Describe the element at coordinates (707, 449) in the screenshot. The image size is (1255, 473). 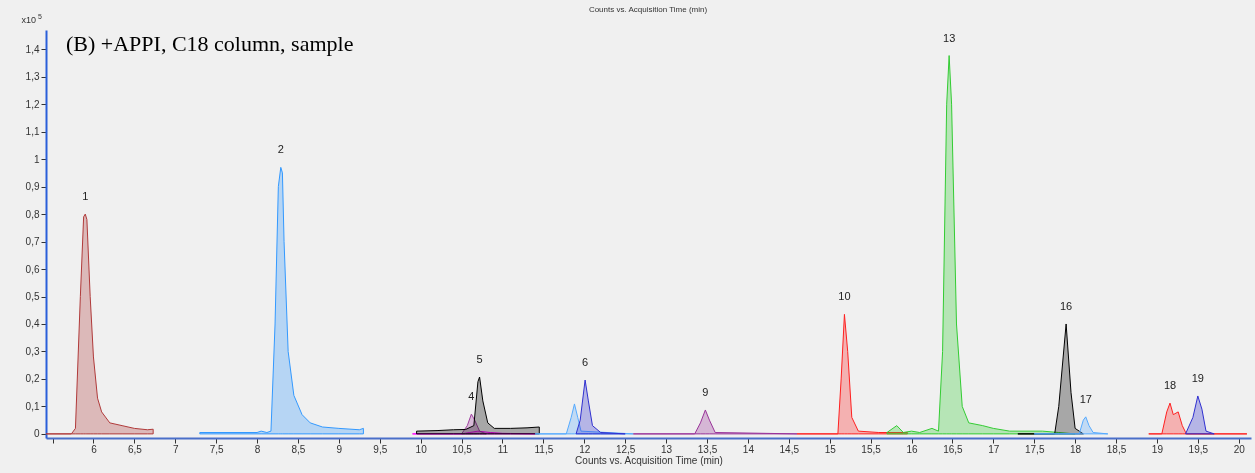
I see `x-tick-label: 13,5` at that location.